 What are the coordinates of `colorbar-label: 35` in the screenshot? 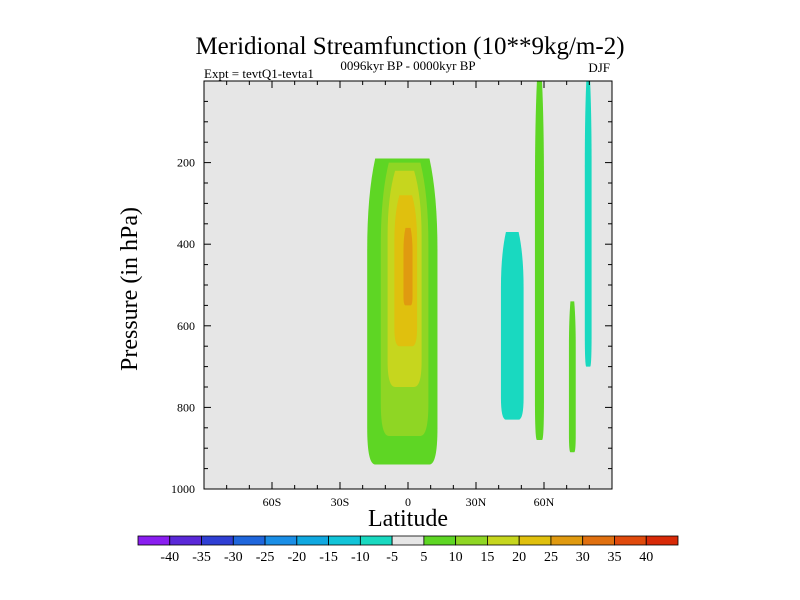 It's located at (614, 557).